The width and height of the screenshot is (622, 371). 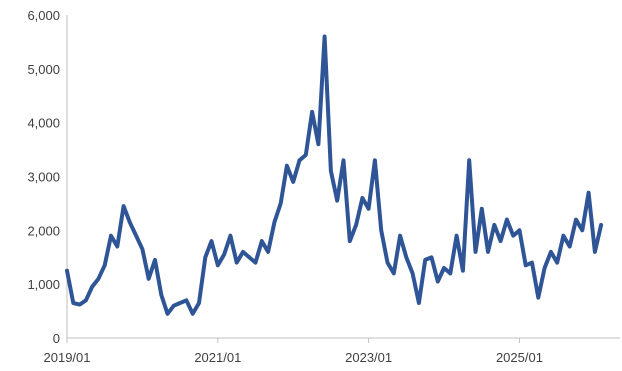 I want to click on y-tick-label: 1,000, so click(x=43, y=284).